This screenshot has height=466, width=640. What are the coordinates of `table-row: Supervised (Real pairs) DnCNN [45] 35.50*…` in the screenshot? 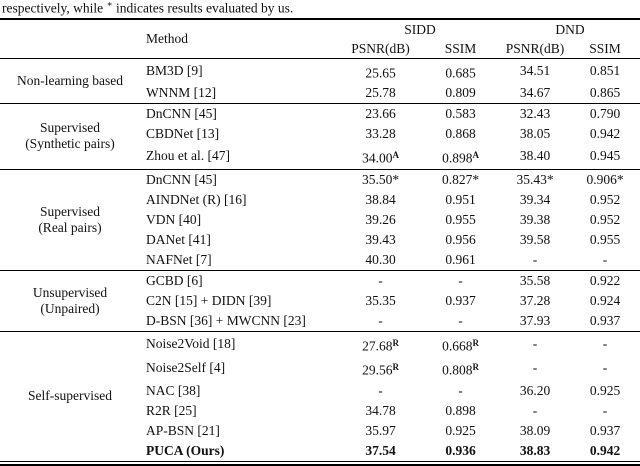 It's located at (320, 202).